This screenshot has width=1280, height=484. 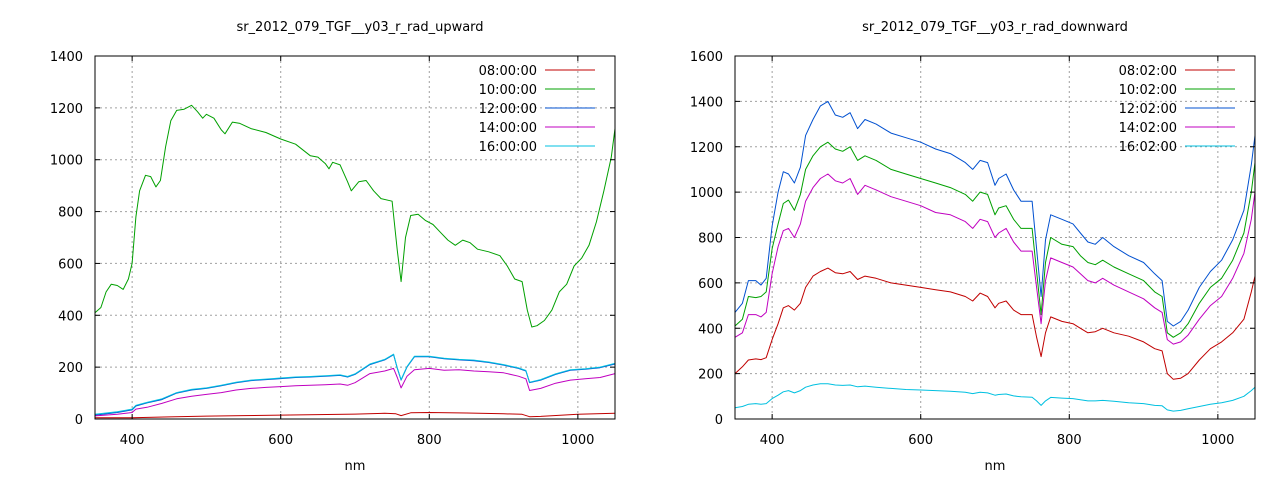 What do you see at coordinates (1148, 147) in the screenshot?
I see `legend-label: 16:02:00` at bounding box center [1148, 147].